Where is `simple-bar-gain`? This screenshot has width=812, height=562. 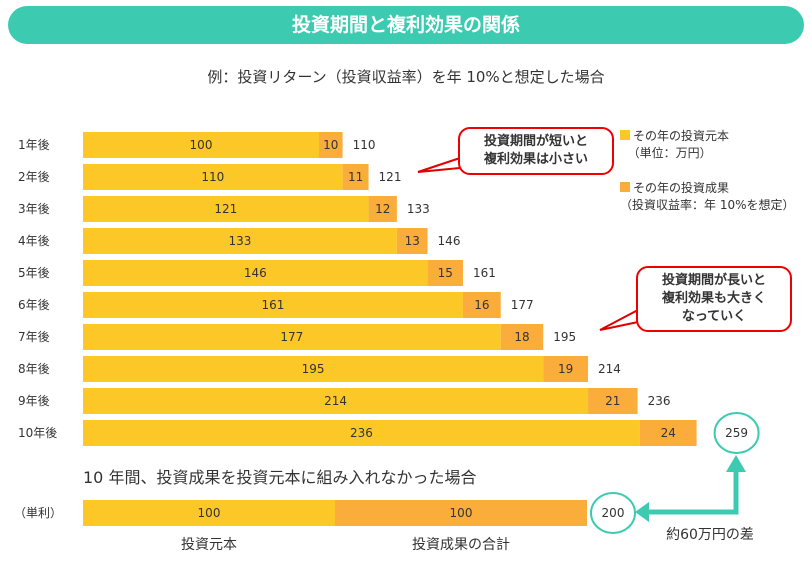 simple-bar-gain is located at coordinates (461, 513).